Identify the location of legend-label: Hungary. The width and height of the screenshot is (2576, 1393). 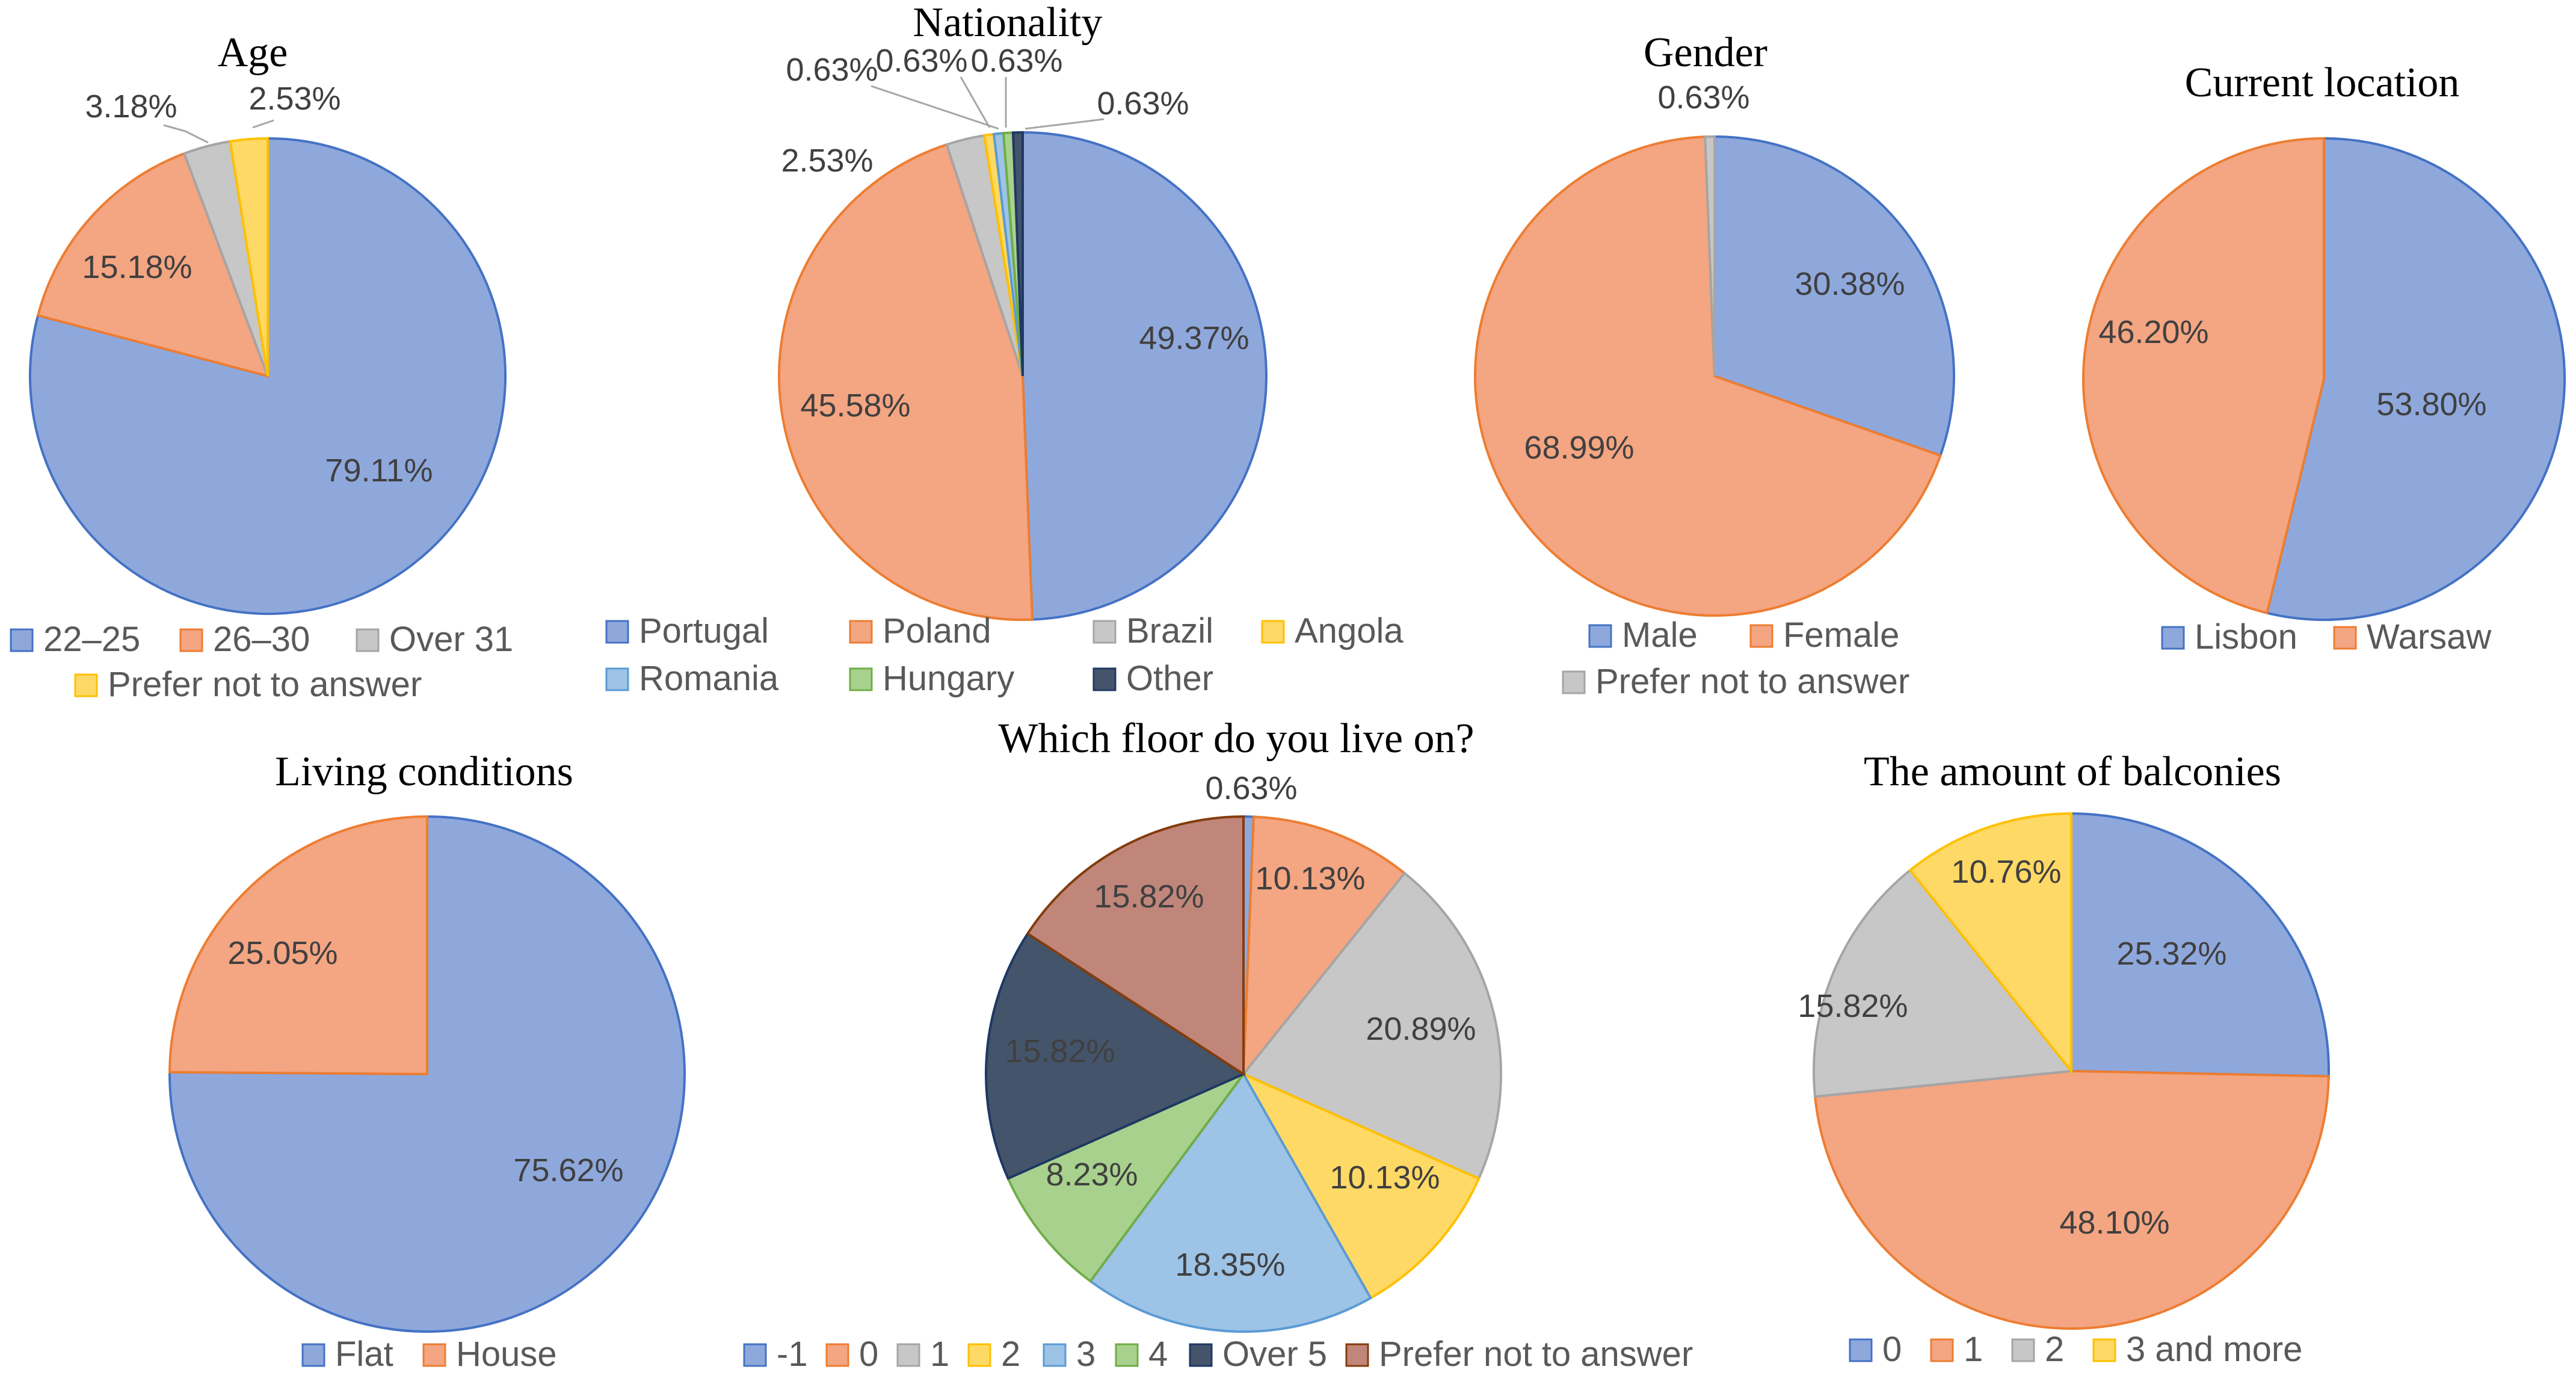
(948, 678).